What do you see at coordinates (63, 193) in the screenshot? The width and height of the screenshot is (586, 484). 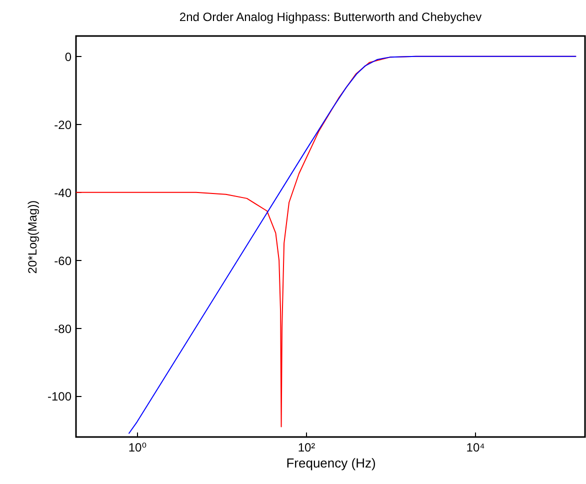 I see `y-tick-label: -40` at bounding box center [63, 193].